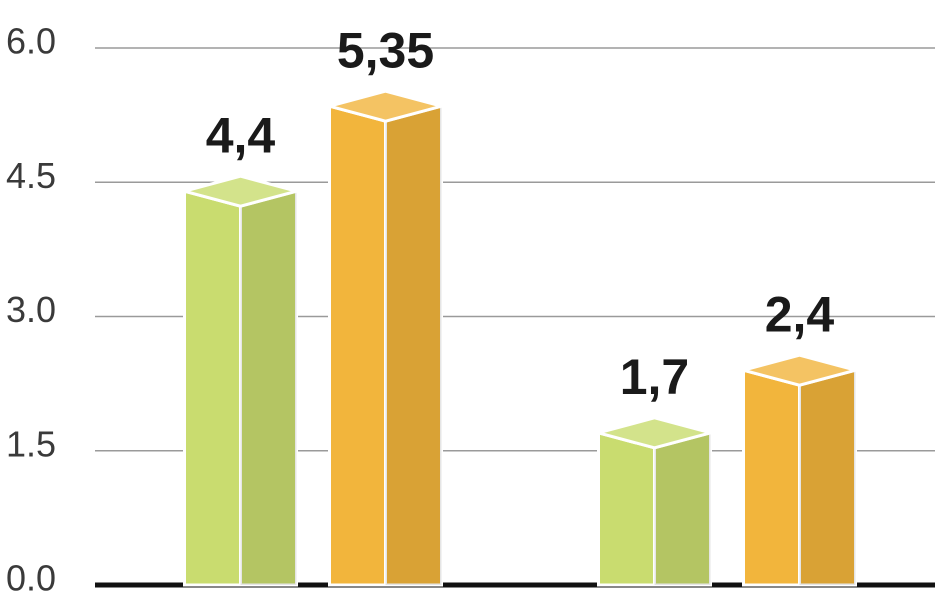  What do you see at coordinates (655, 377) in the screenshot?
I see `value-label: 1,7` at bounding box center [655, 377].